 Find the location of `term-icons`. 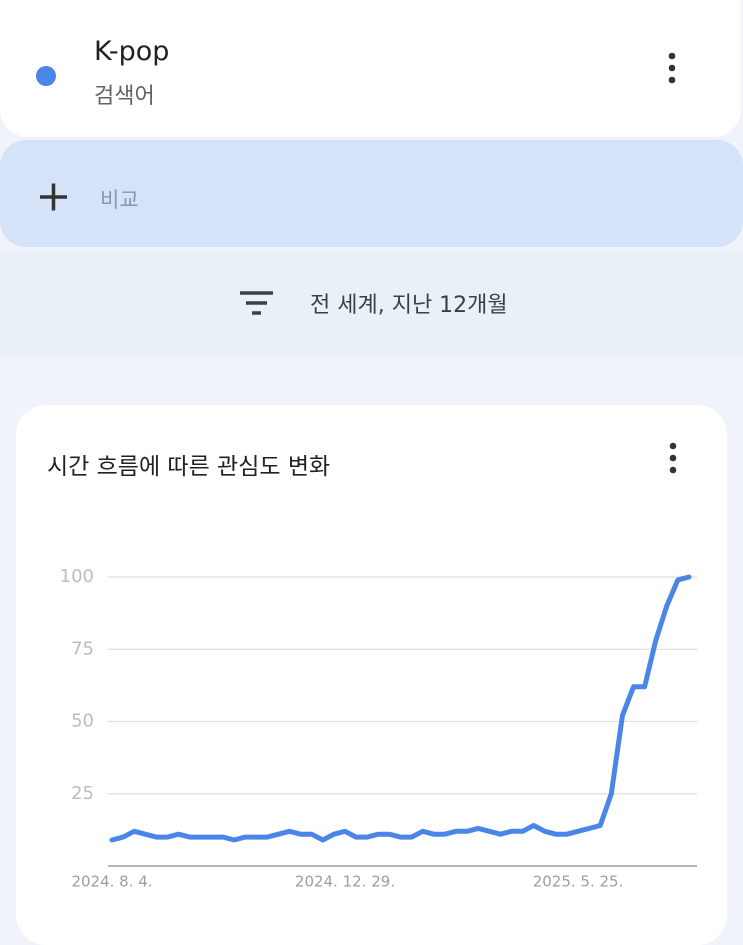

term-icons is located at coordinates (356, 69).